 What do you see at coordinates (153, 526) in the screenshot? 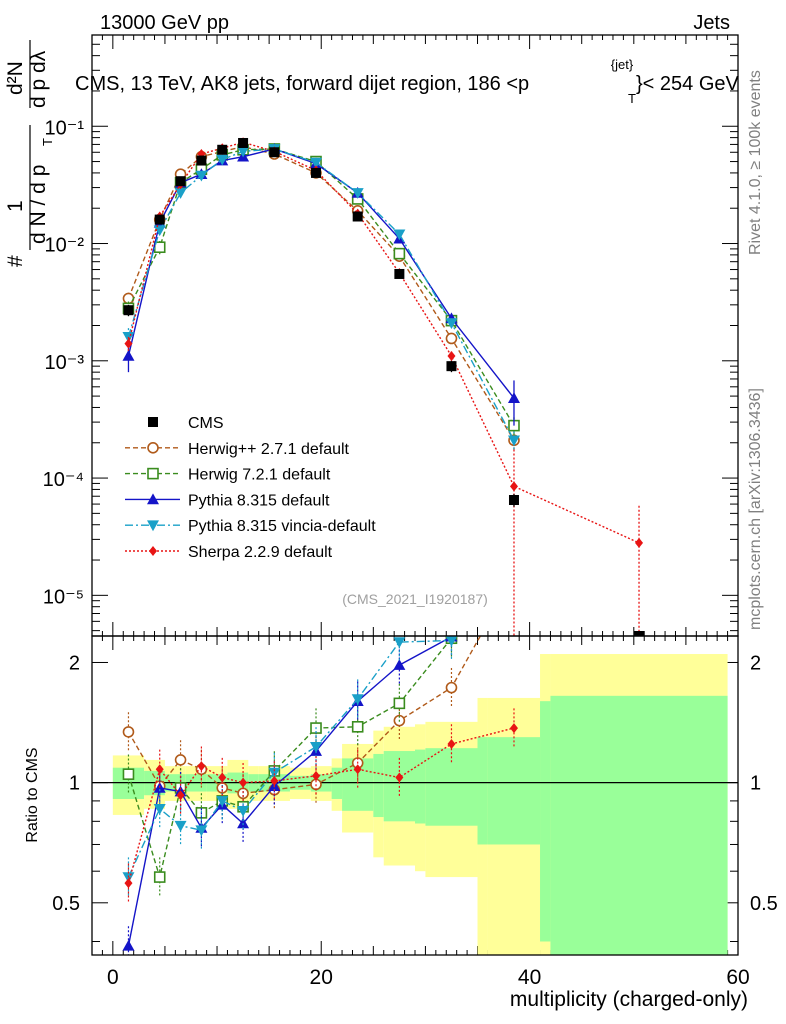
I see `legend-marker-pythia-8-315-vincia-default` at bounding box center [153, 526].